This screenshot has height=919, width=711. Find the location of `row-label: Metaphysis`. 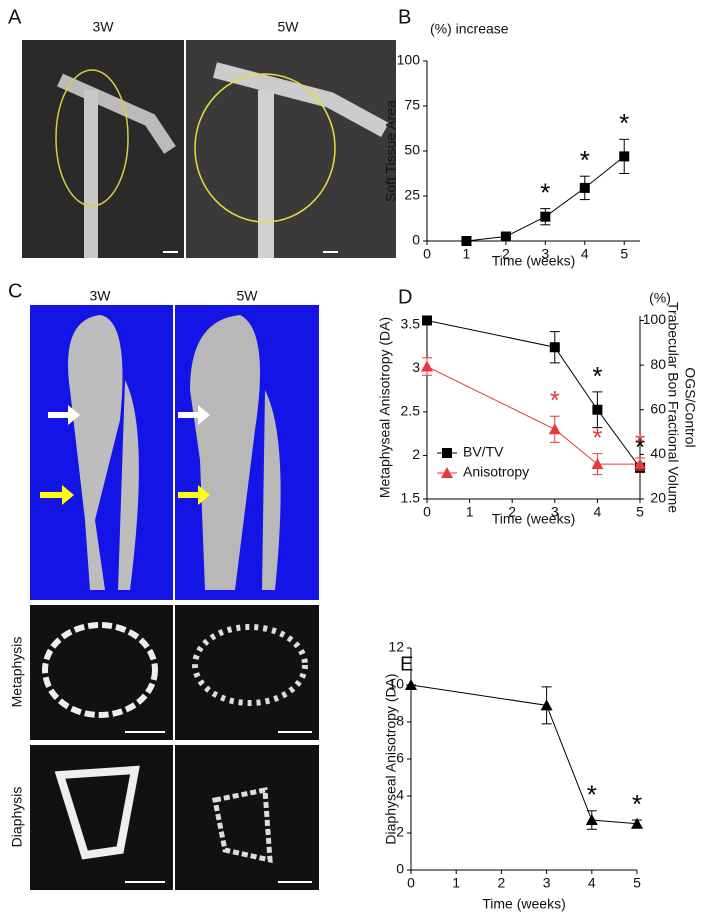

row-label: Metaphysis is located at coordinates (17, 672).